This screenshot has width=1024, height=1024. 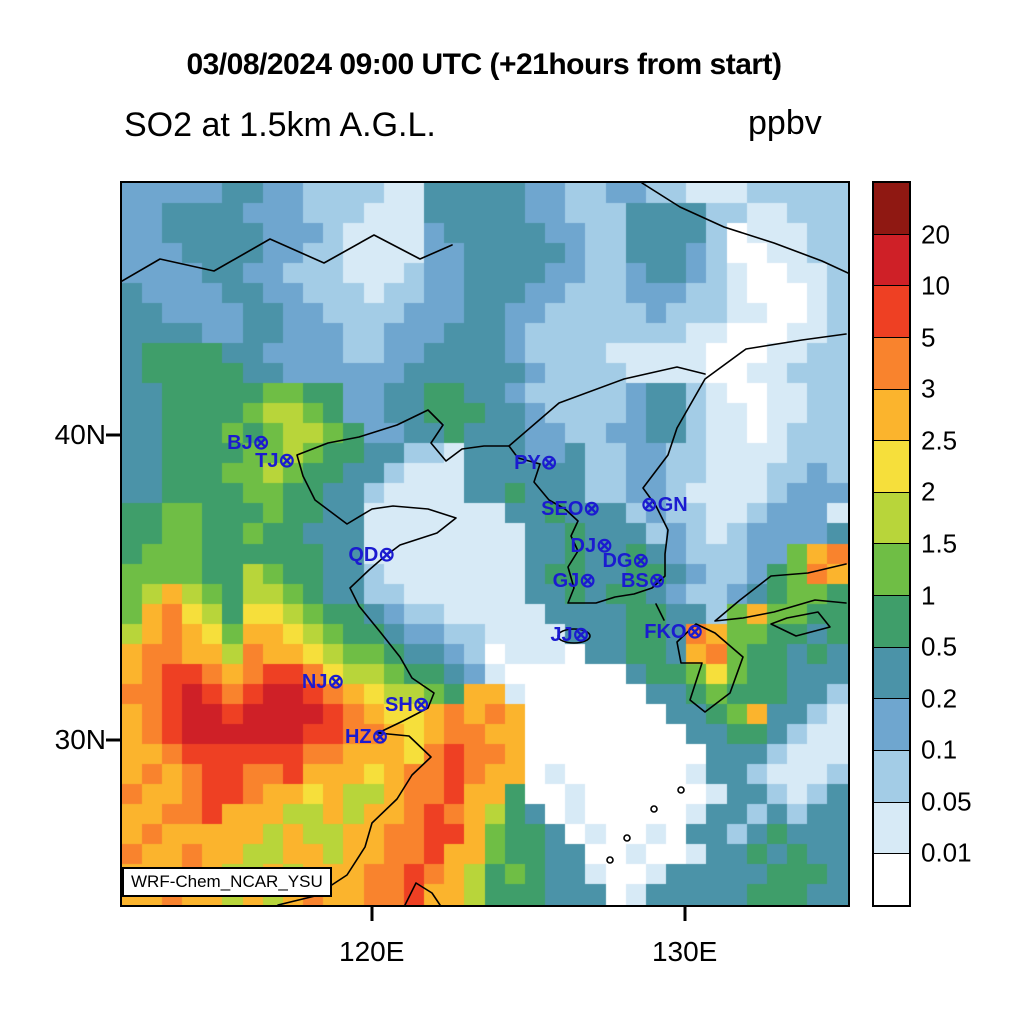 I want to click on border-line-northwest, so click(x=287, y=258).